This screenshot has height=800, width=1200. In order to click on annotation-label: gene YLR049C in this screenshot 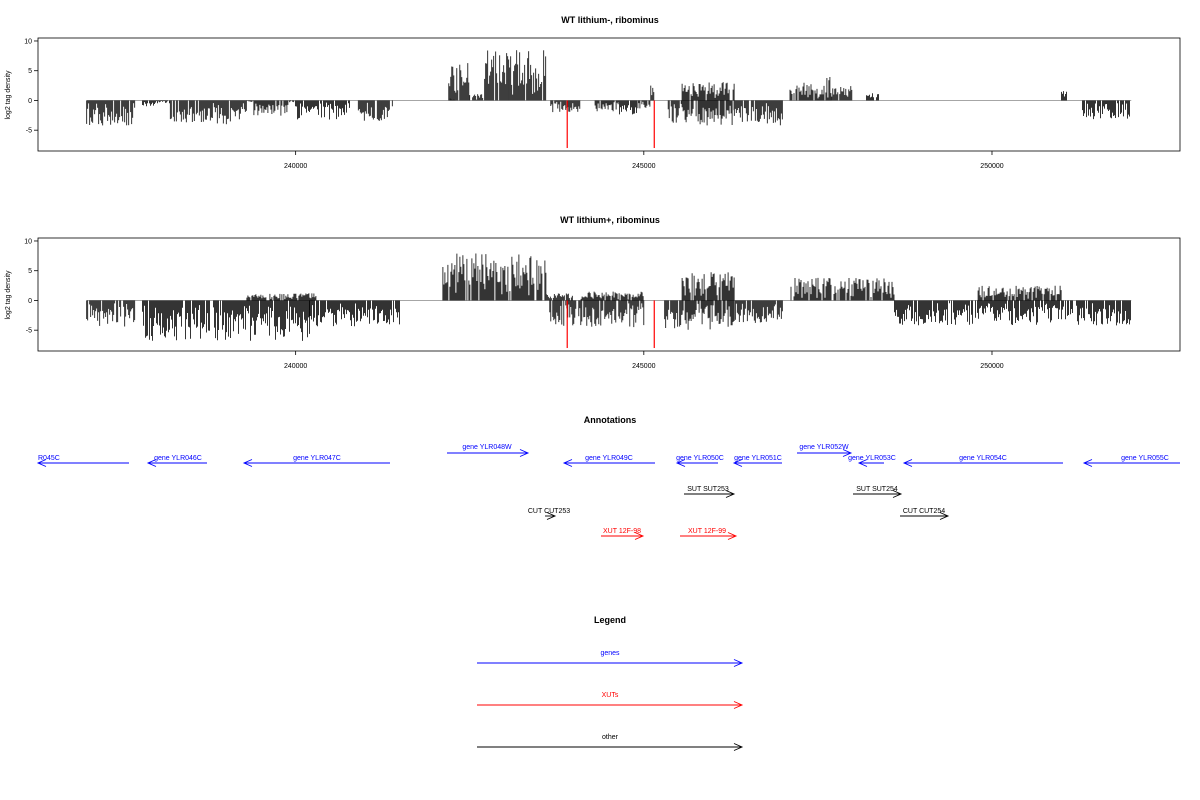, I will do `click(609, 458)`.